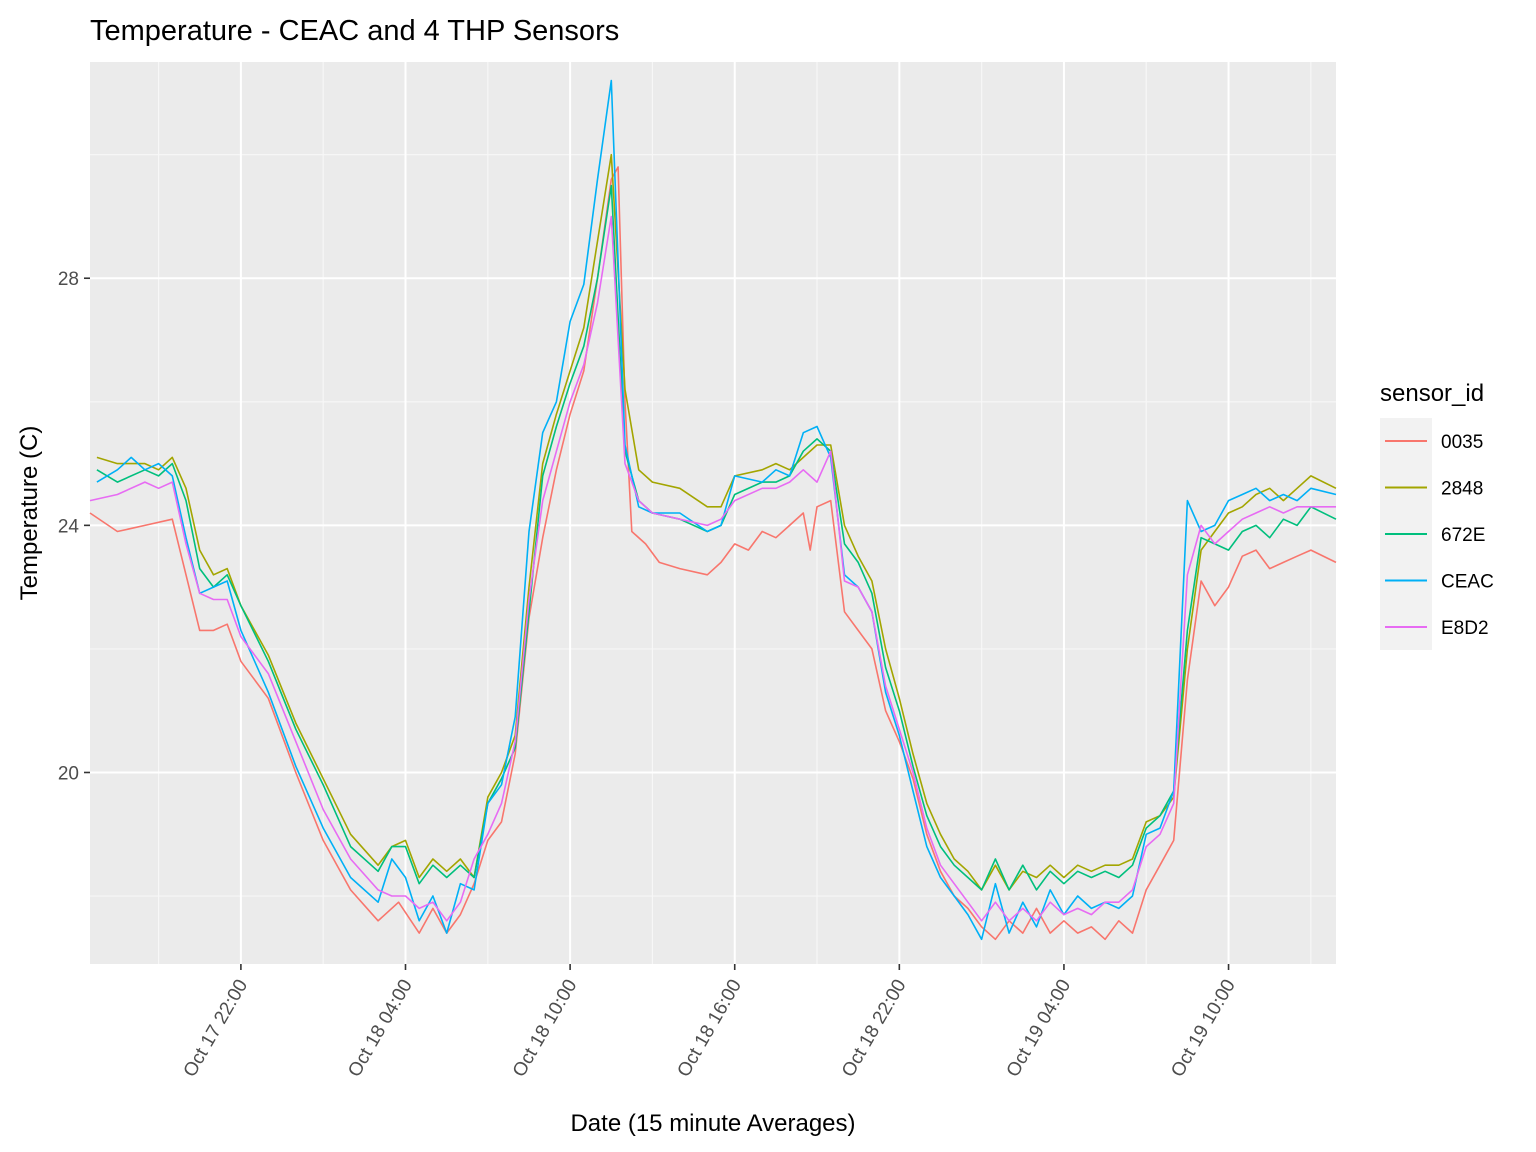  What do you see at coordinates (712, 1123) in the screenshot?
I see `x-axis-title: Date (15 minute Averages)` at bounding box center [712, 1123].